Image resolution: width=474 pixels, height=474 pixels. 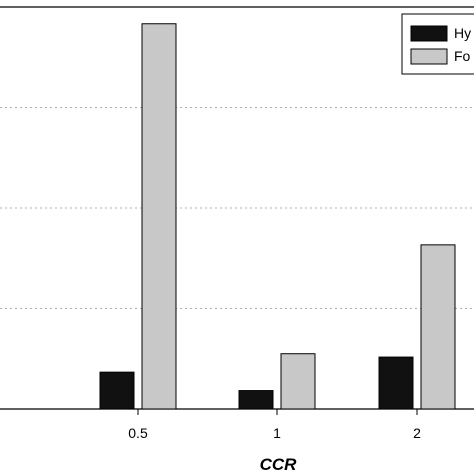 What do you see at coordinates (138, 433) in the screenshot?
I see `x-tick-label: 0.5` at bounding box center [138, 433].